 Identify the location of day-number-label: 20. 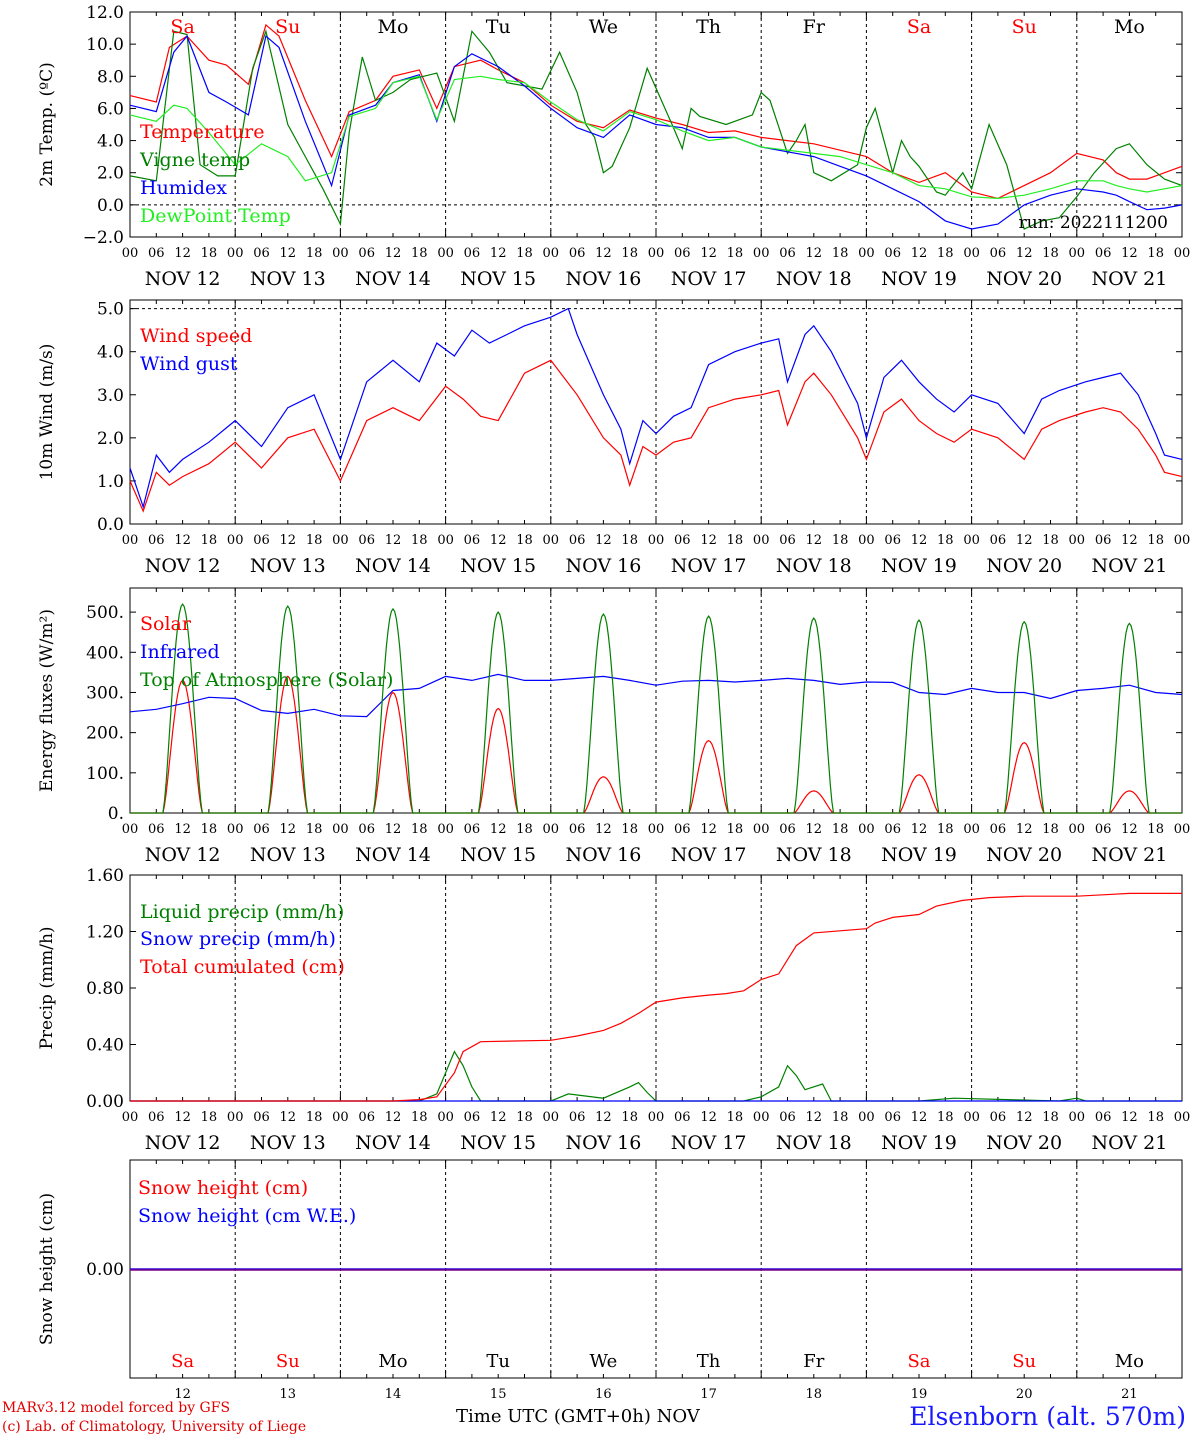
(1024, 1394).